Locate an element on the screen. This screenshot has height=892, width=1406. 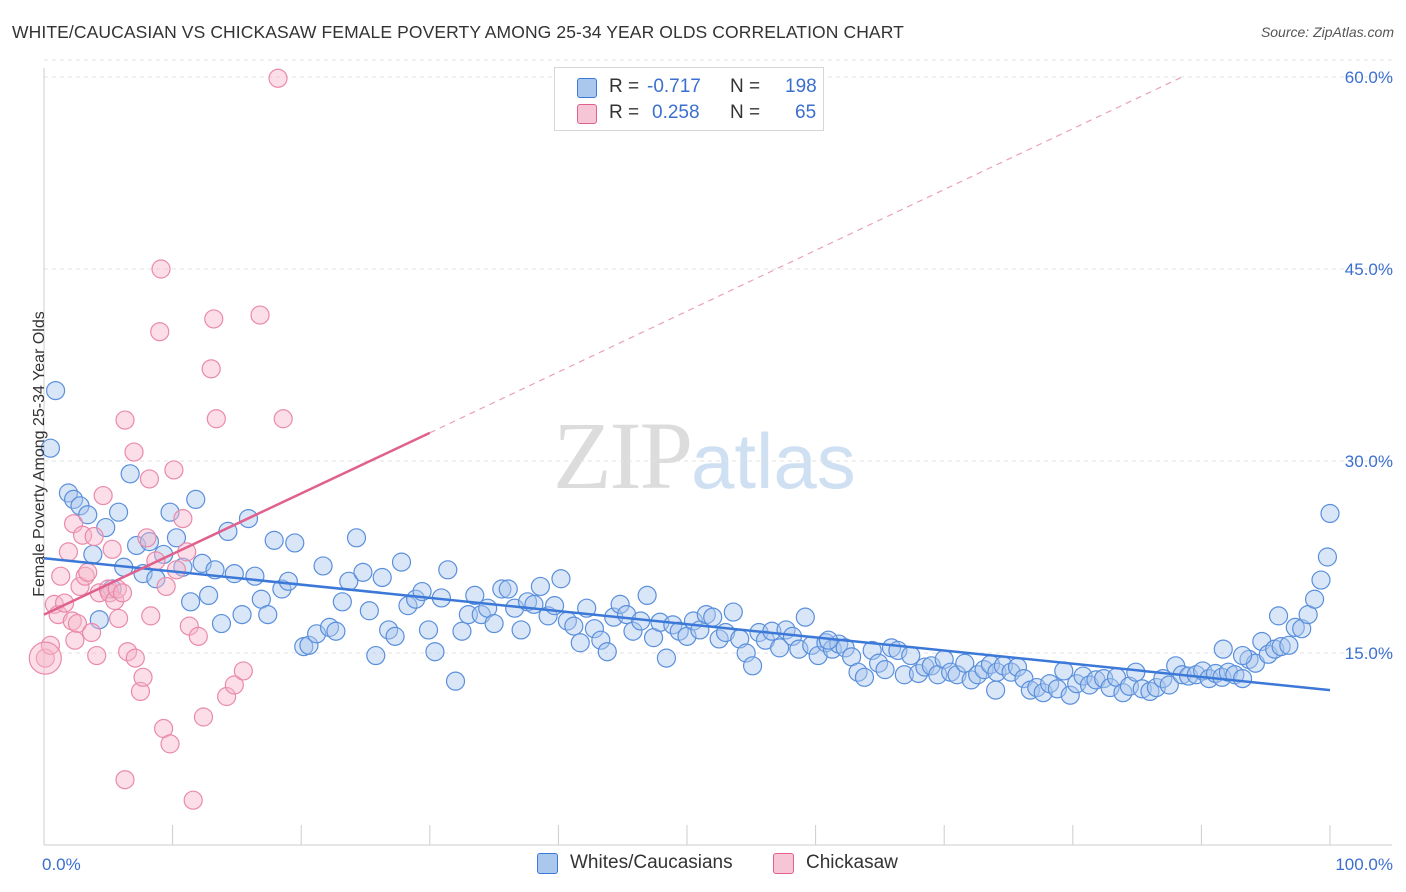
legend-n-value: 198 is located at coordinates (801, 86).